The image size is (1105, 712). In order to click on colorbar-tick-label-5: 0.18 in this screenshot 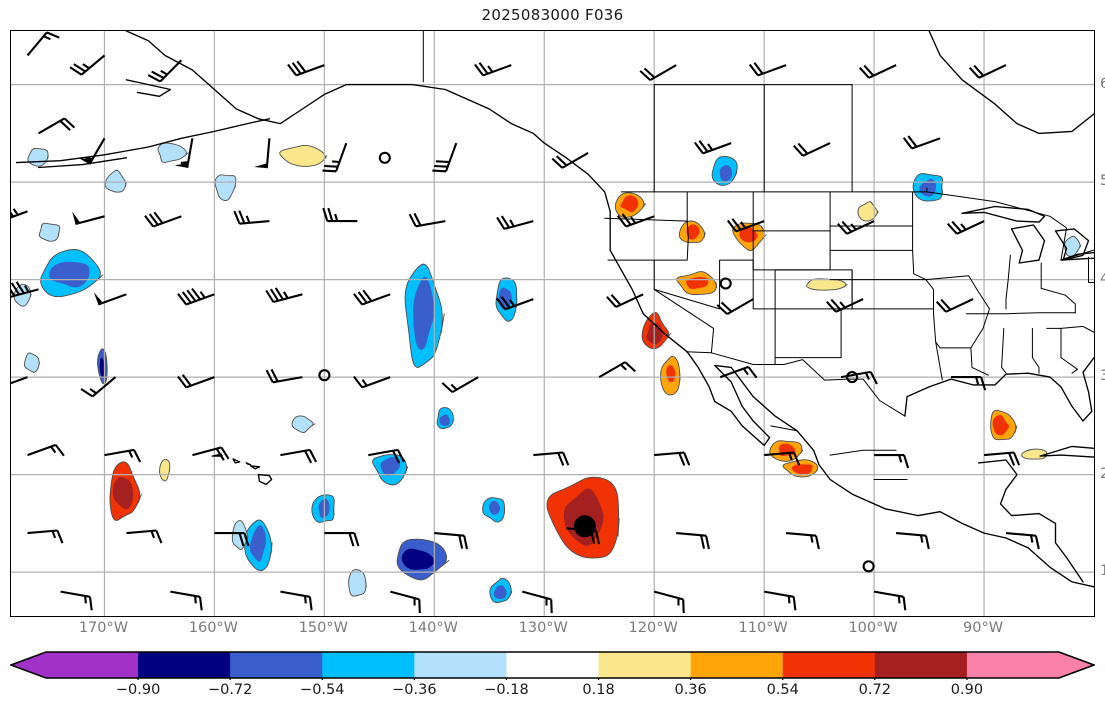, I will do `click(598, 690)`.